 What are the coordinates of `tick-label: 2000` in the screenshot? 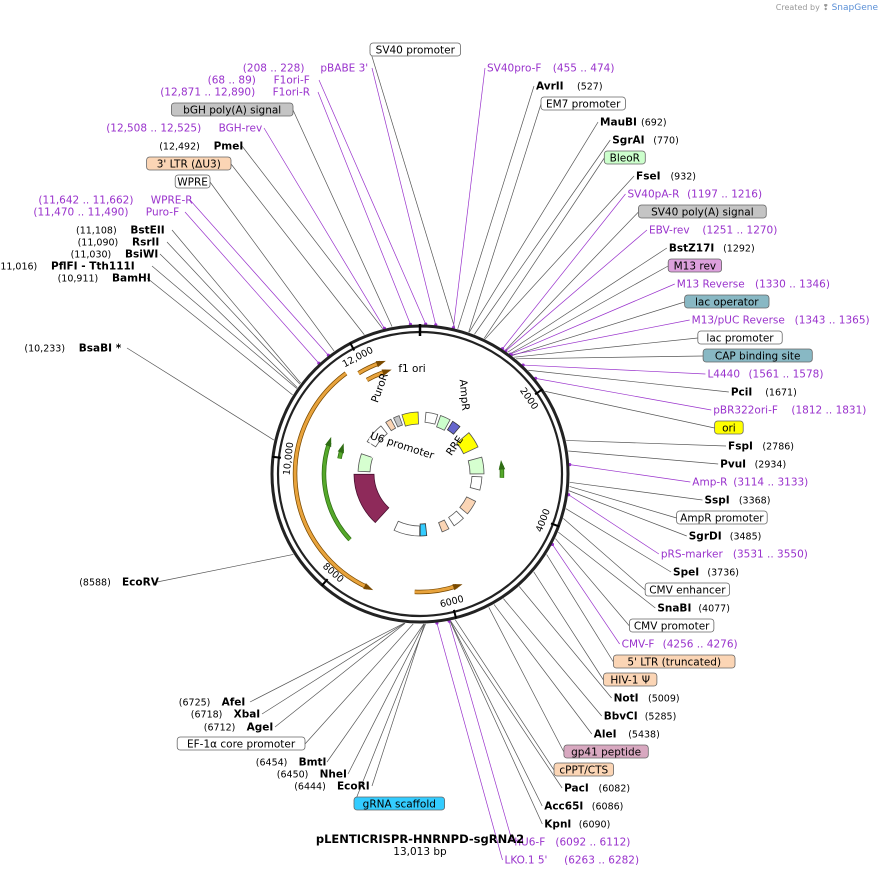 It's located at (528, 399).